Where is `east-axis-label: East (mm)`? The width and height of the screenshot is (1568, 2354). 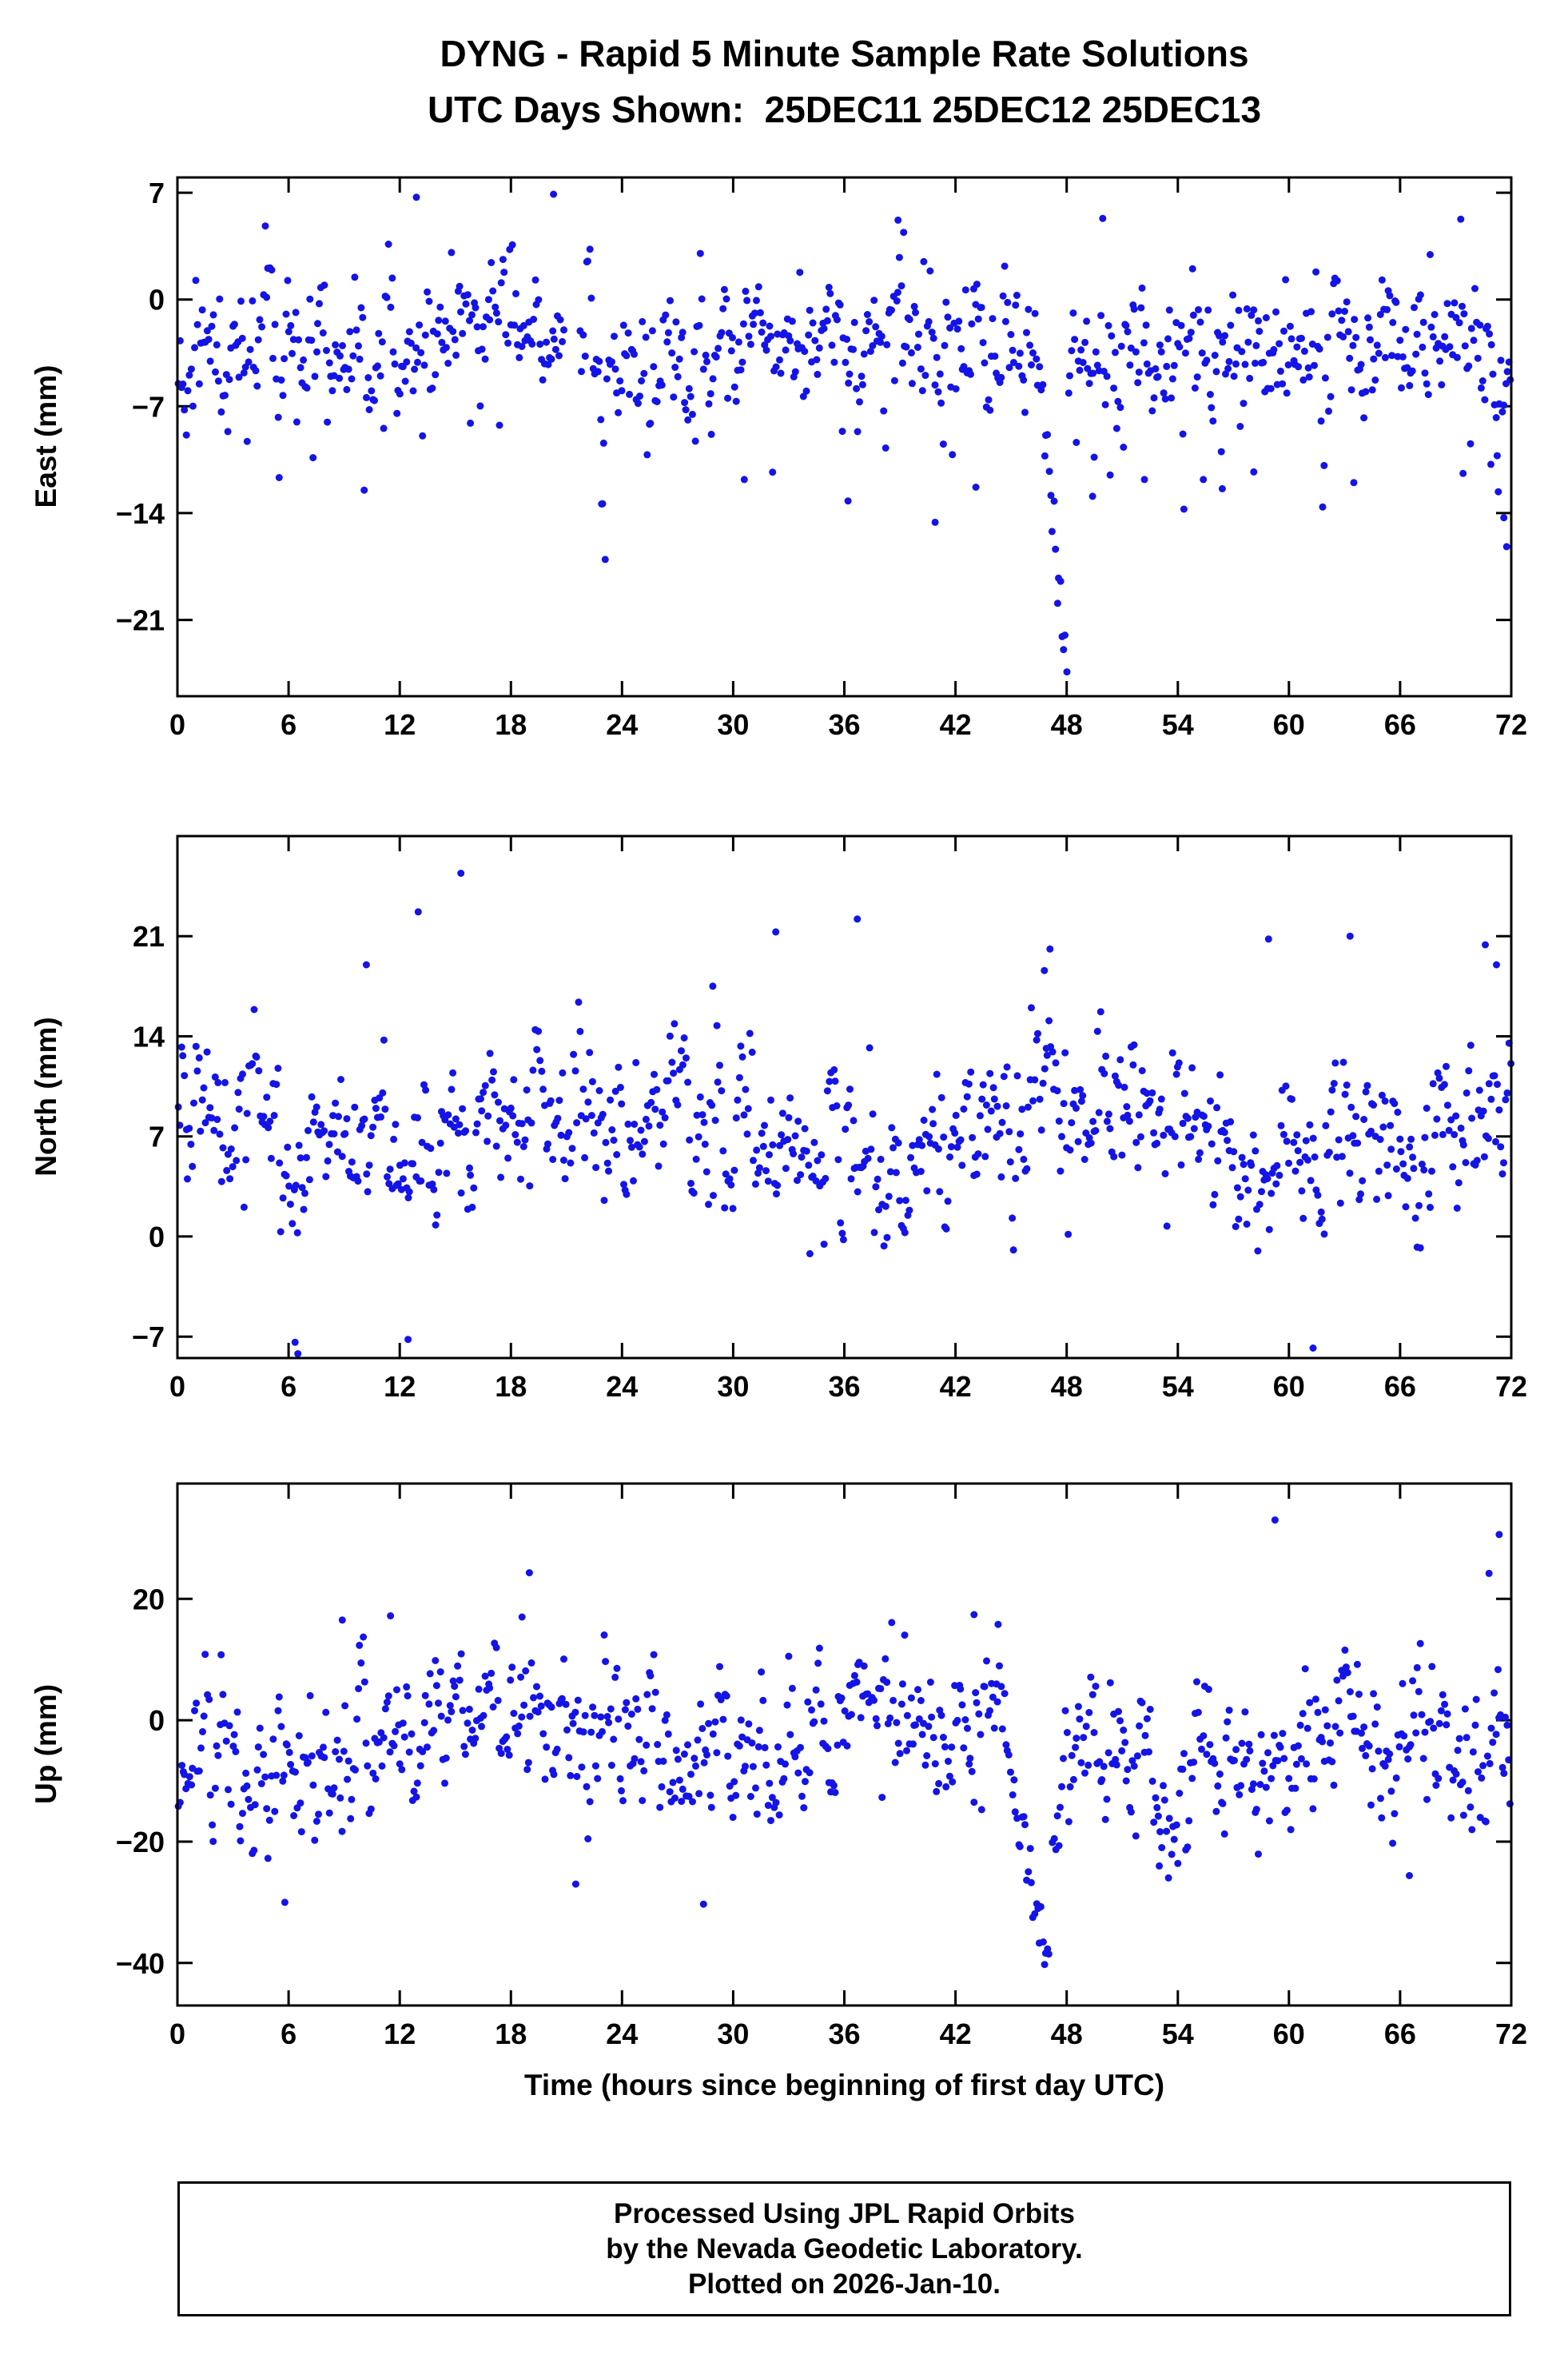
east-axis-label: East (mm) is located at coordinates (46, 436).